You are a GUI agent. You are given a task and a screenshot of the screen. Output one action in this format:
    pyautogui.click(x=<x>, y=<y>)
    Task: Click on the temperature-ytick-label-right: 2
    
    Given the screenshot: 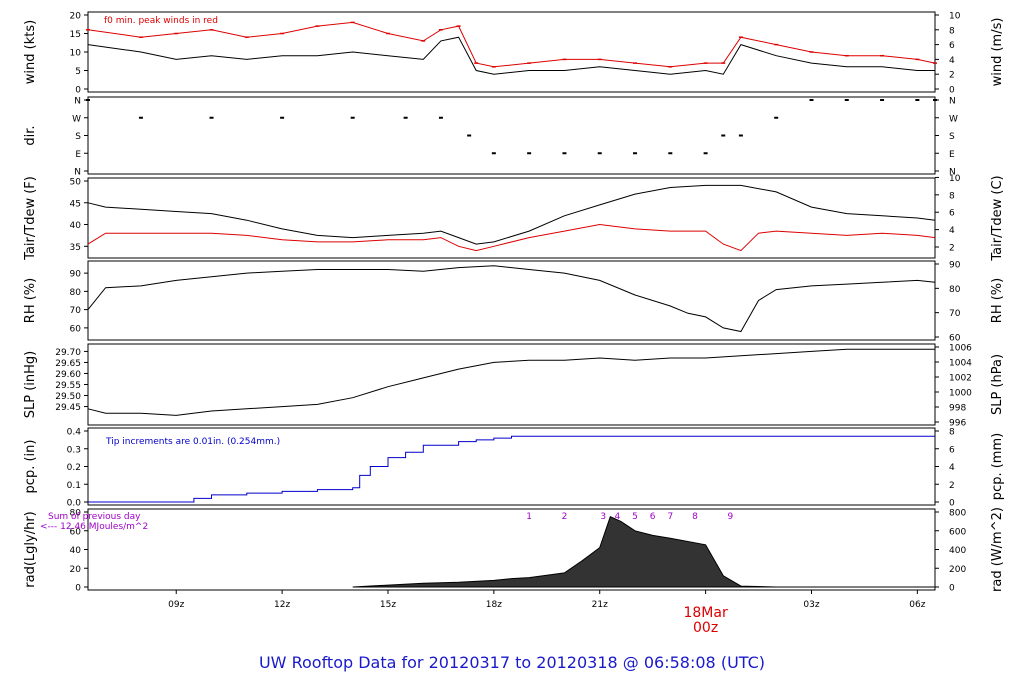 What is the action you would take?
    pyautogui.click(x=952, y=249)
    